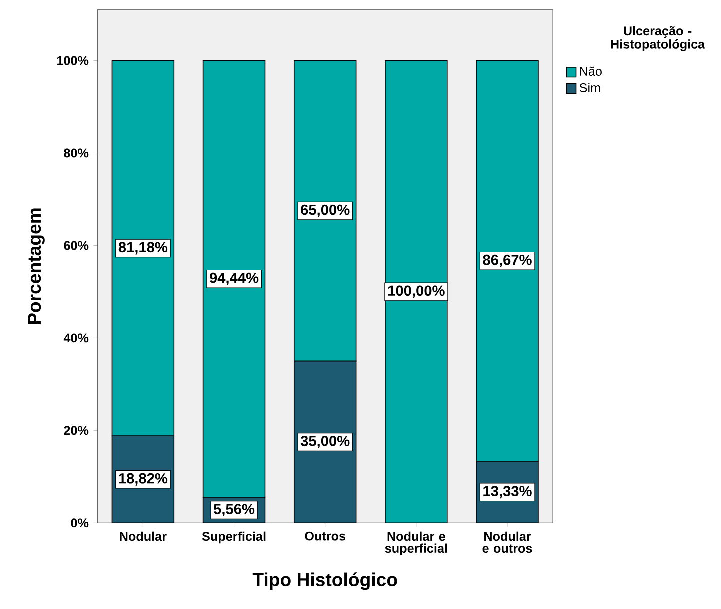  I want to click on data-label: 5,56%, so click(234, 510).